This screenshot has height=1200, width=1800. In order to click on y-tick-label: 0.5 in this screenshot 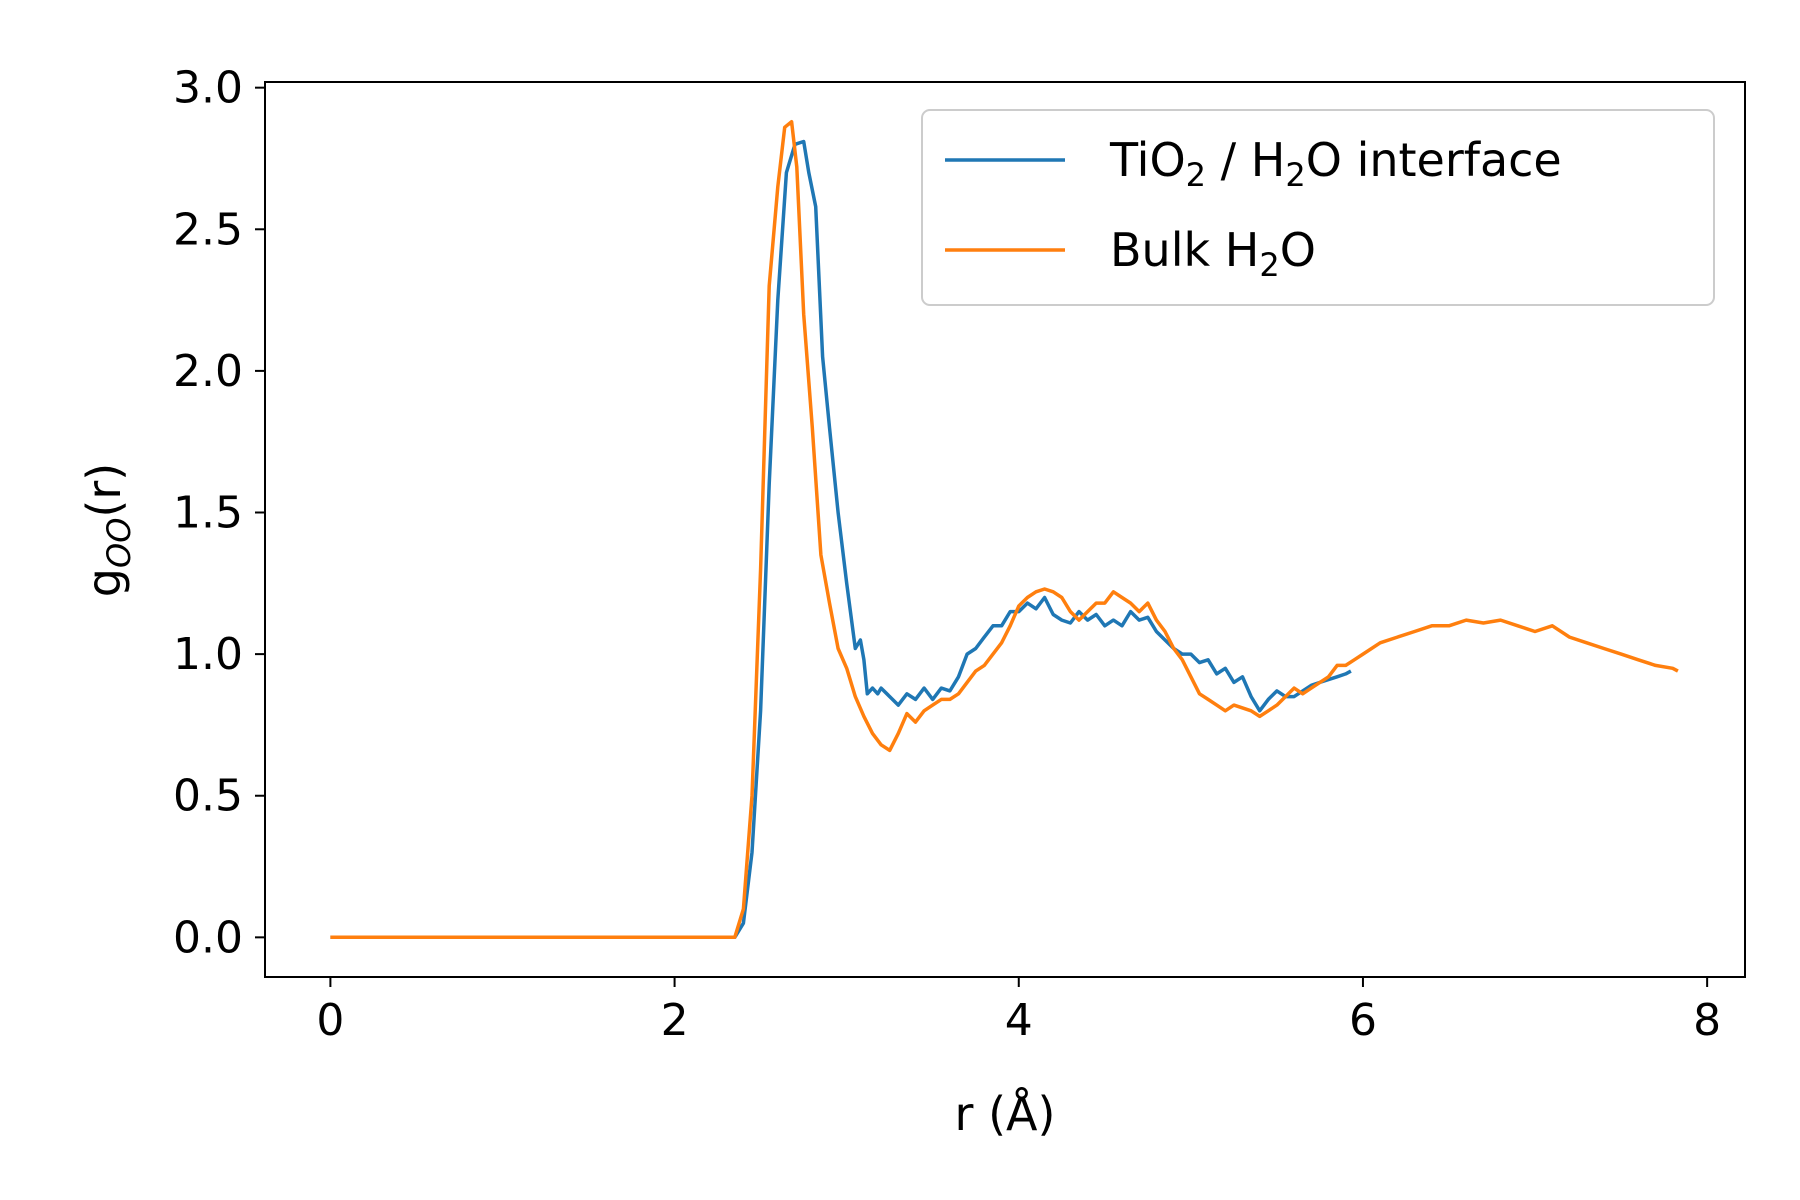, I will do `click(208, 796)`.